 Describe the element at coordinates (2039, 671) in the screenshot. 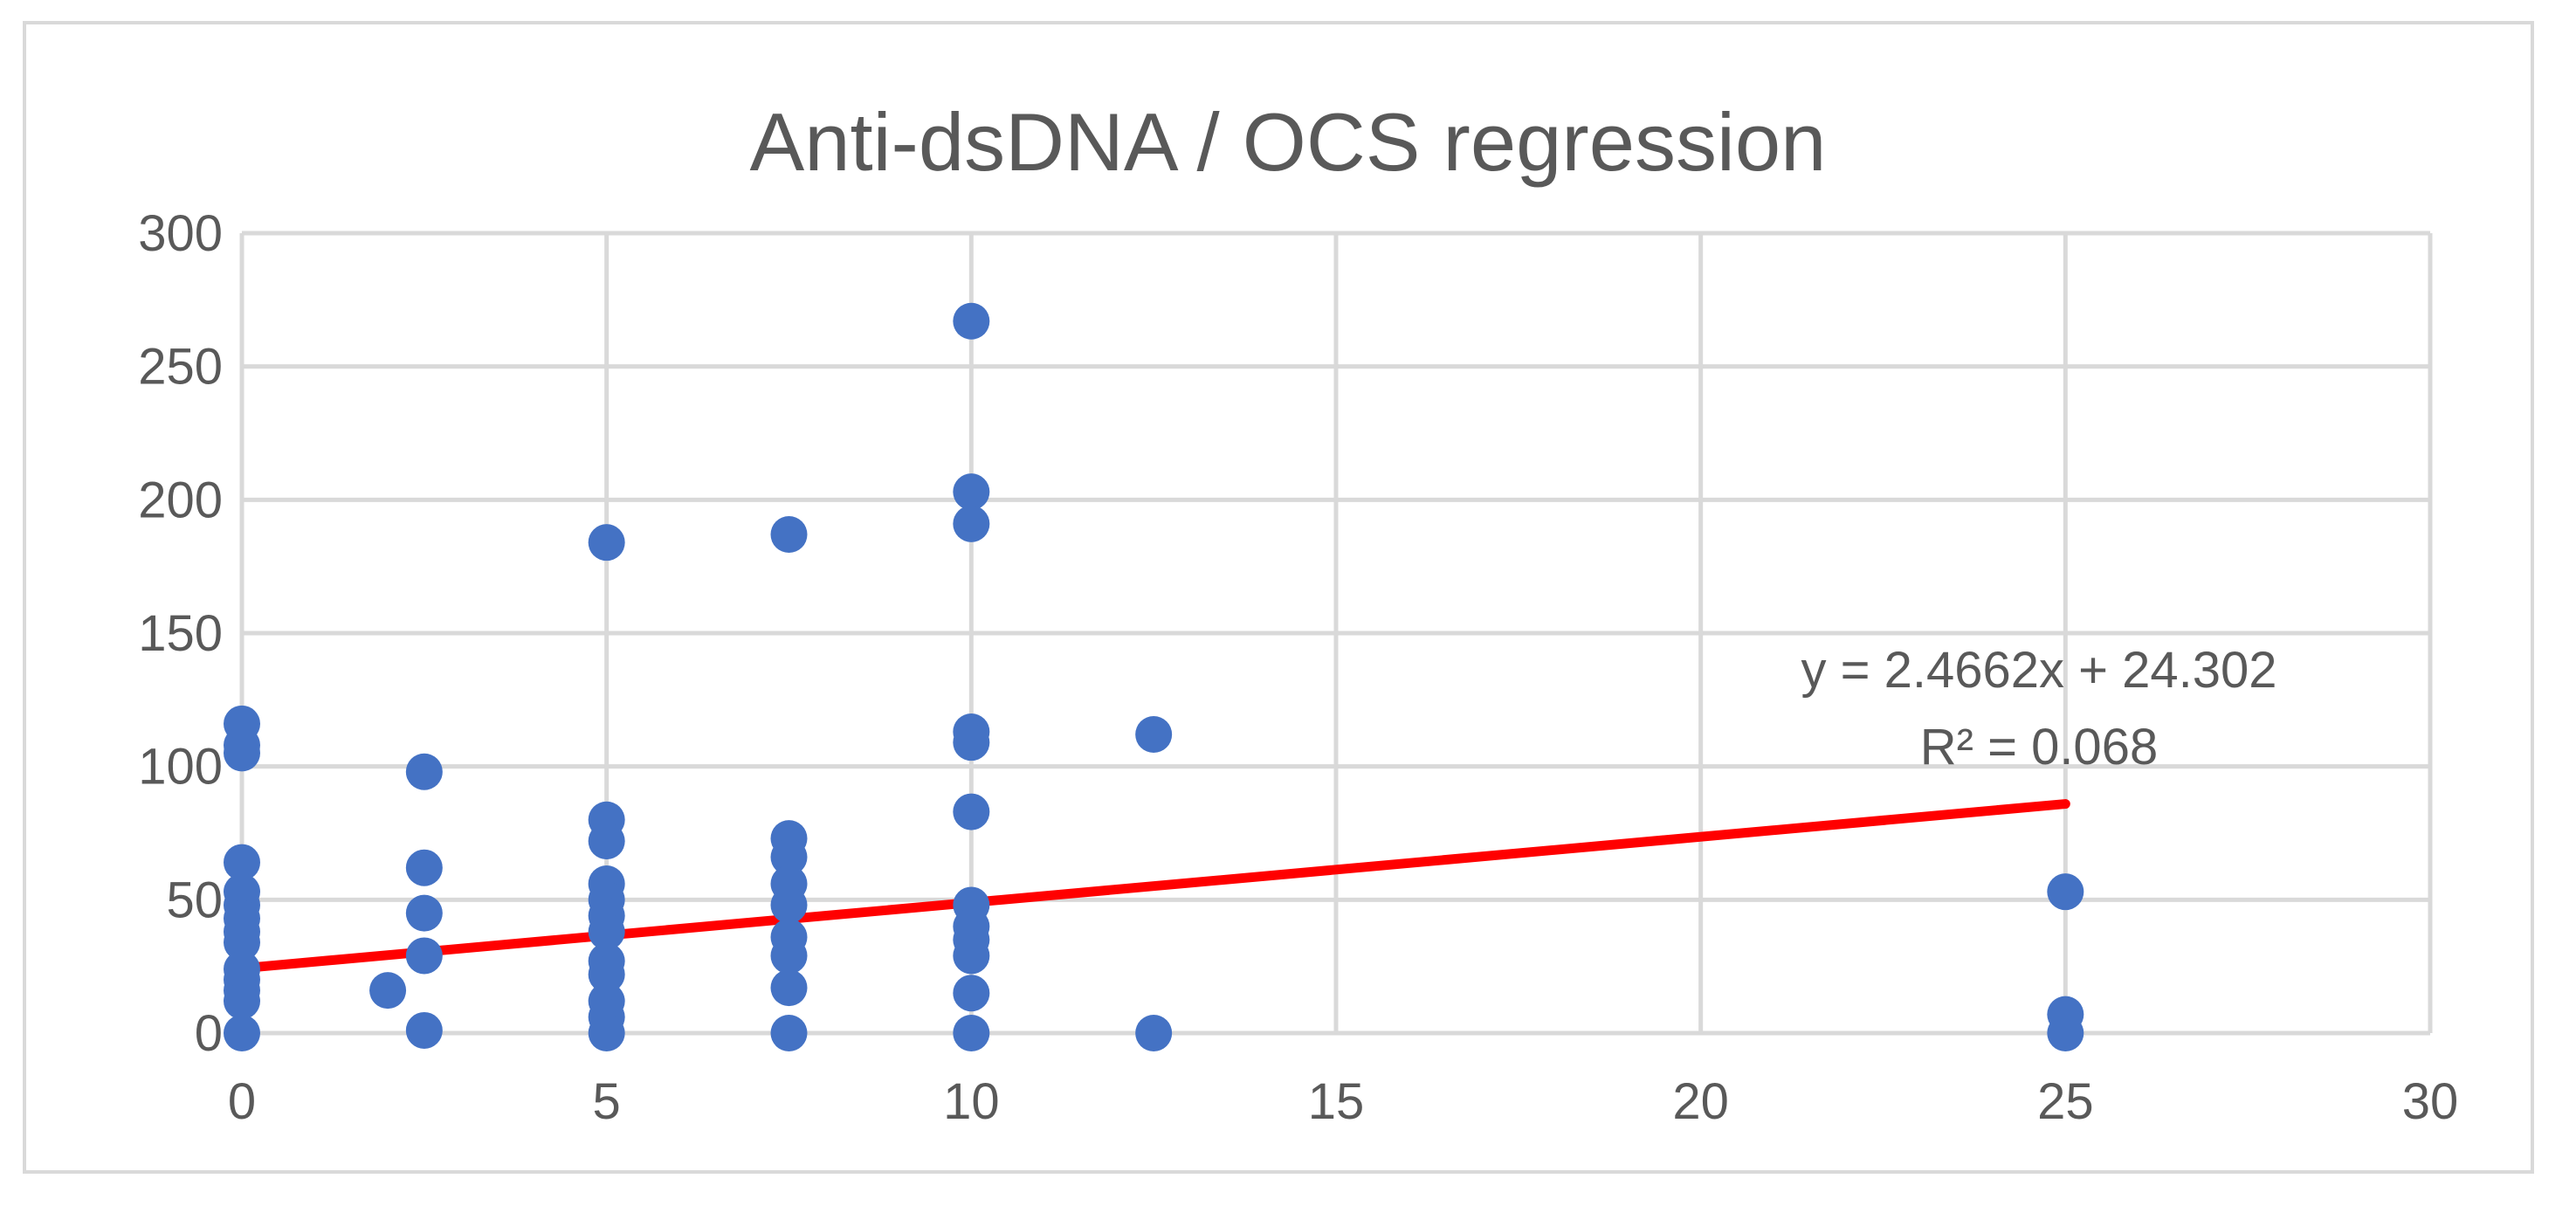

I see `trendline-equation: y = 2.4662x + 24.302` at that location.